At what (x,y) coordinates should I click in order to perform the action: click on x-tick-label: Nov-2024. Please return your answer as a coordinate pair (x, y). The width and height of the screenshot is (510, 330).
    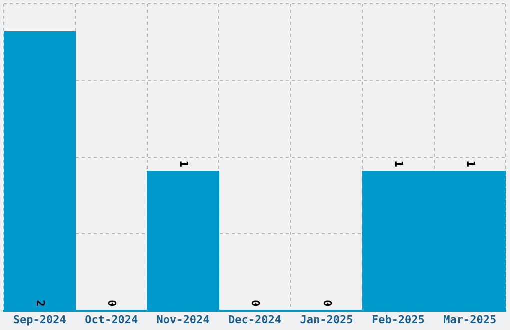
    Looking at the image, I should click on (183, 319).